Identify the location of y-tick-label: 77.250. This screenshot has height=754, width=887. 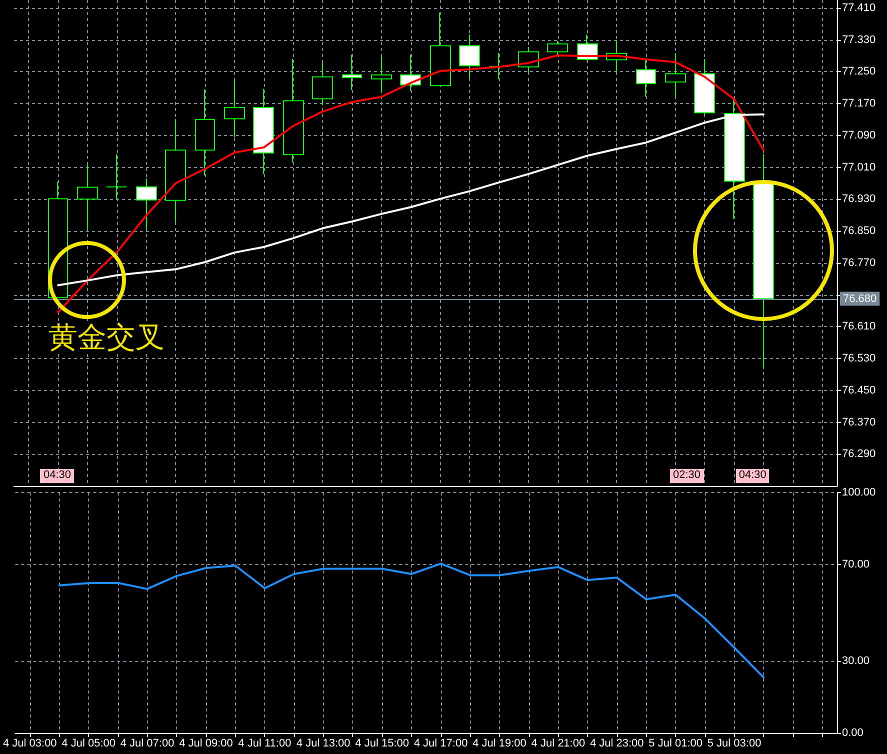
(859, 72).